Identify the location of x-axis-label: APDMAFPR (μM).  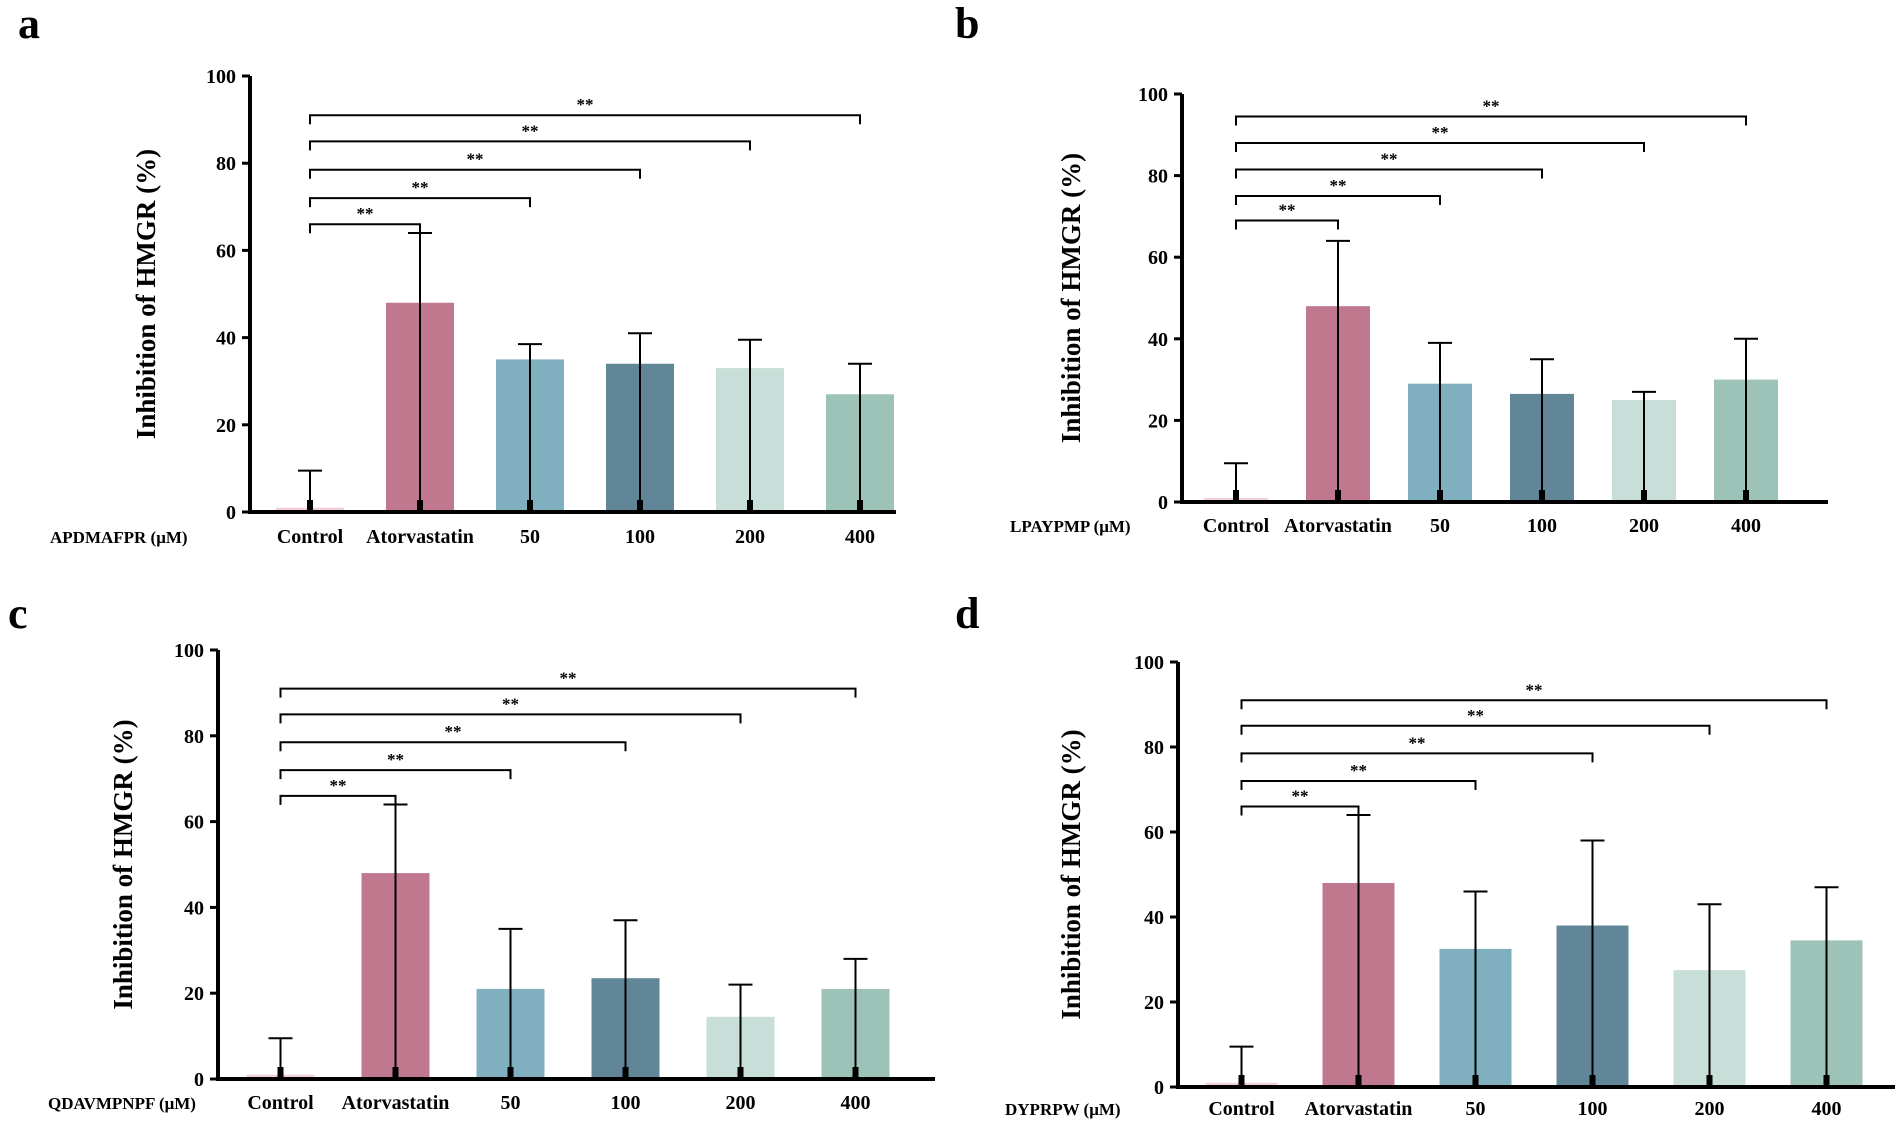
(119, 537).